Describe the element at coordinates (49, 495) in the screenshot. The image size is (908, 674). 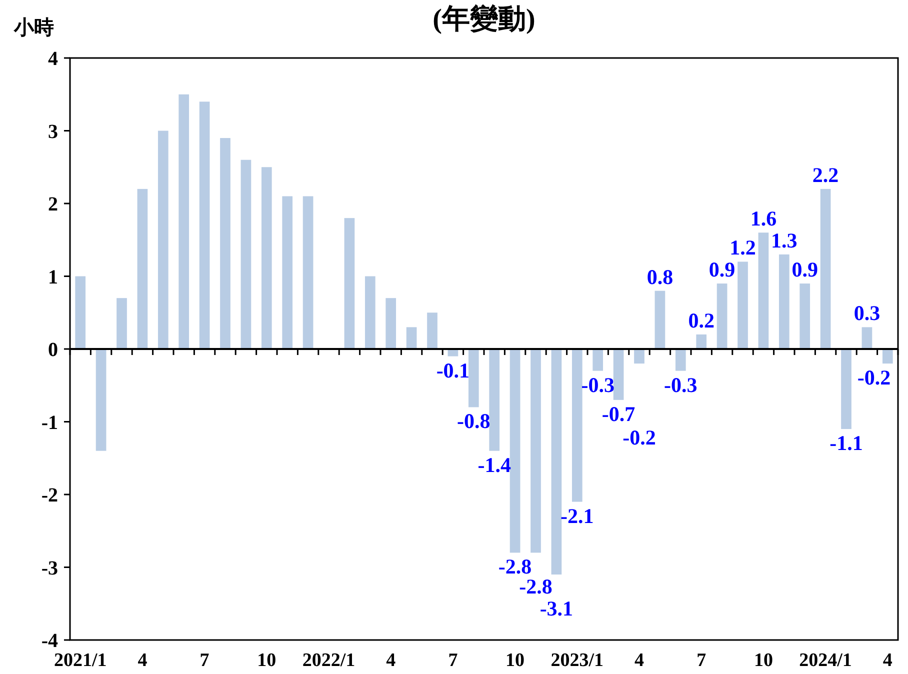
I see `ytick: -2` at that location.